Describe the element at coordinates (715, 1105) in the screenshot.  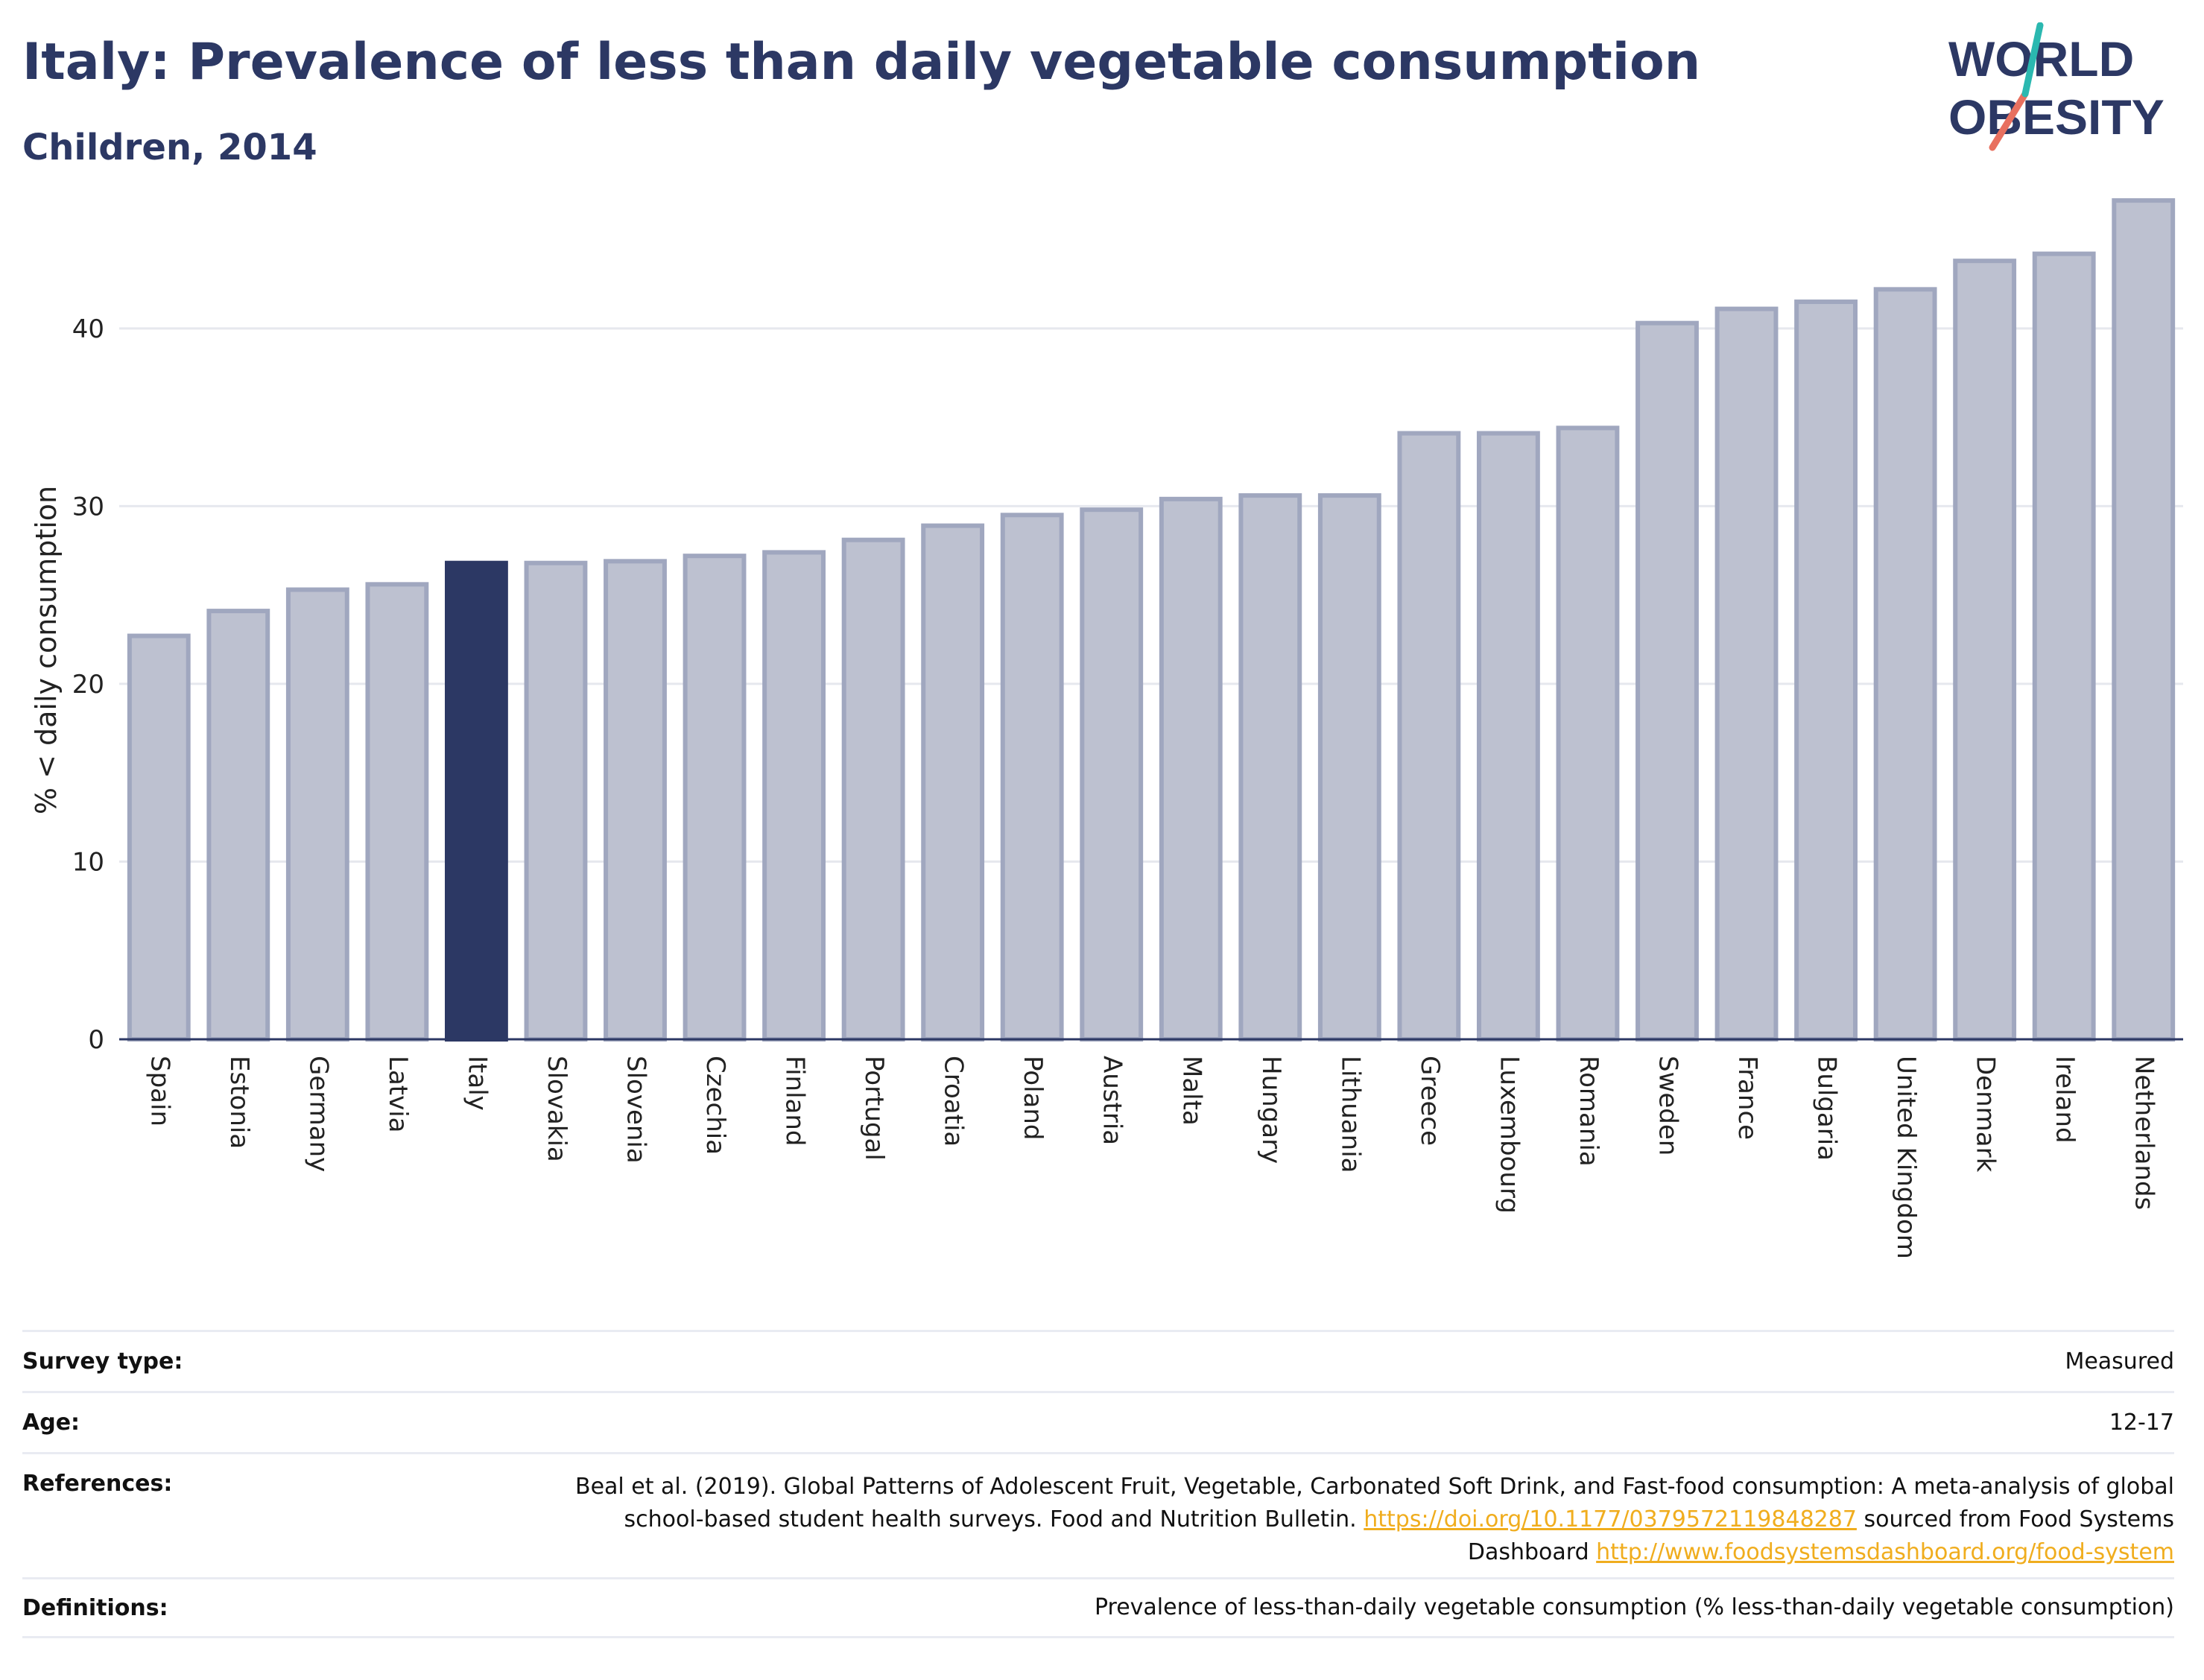
I see `x-tick-label-czechia: Czechia` at that location.